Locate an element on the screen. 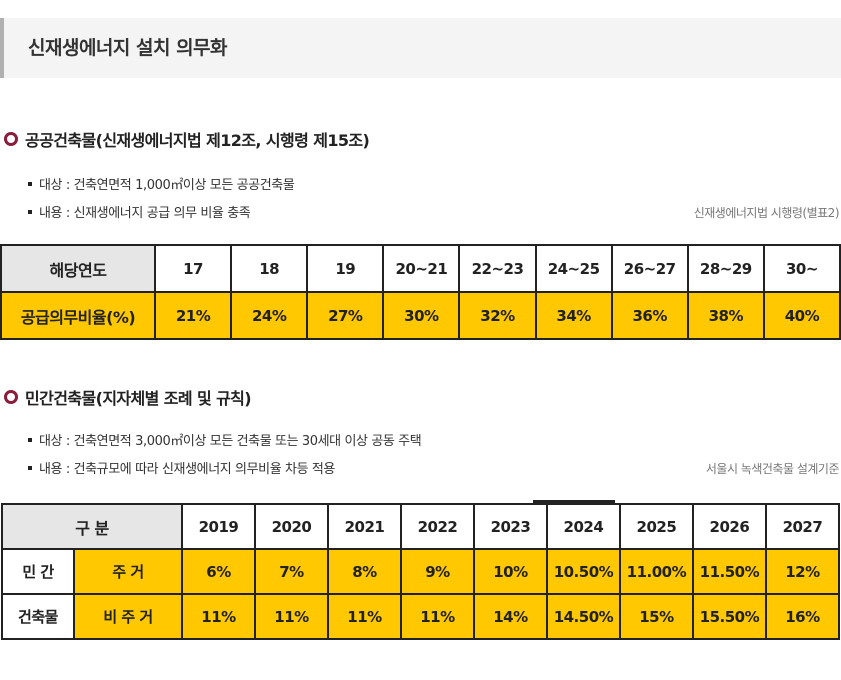 The image size is (841, 680). private-content-line: 내용 : 건축규모에 따라 신재생에너지 의무비율 차등 적용 is located at coordinates (181, 467).